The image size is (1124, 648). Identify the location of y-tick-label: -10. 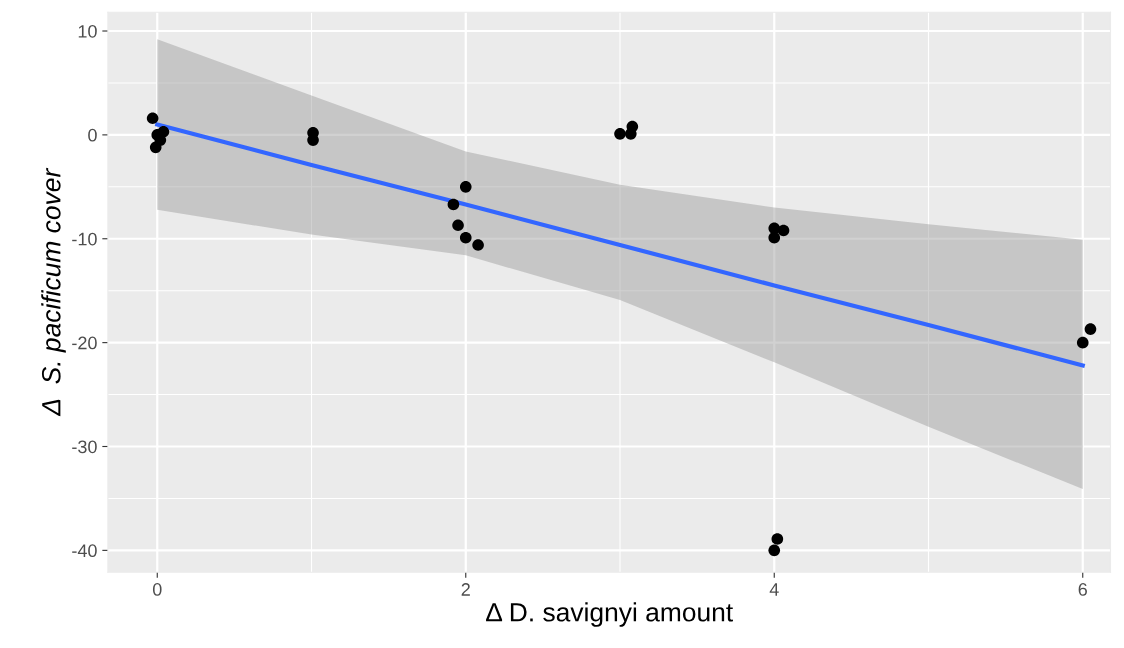
(84, 239).